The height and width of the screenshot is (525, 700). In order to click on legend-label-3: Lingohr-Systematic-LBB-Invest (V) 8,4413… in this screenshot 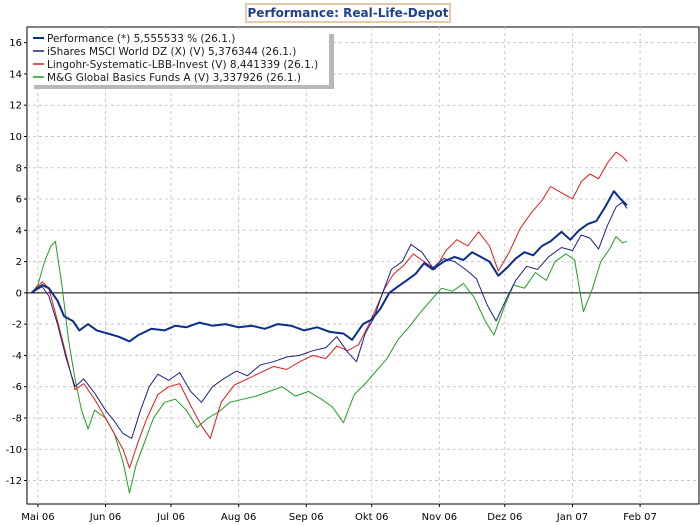, I will do `click(182, 65)`.